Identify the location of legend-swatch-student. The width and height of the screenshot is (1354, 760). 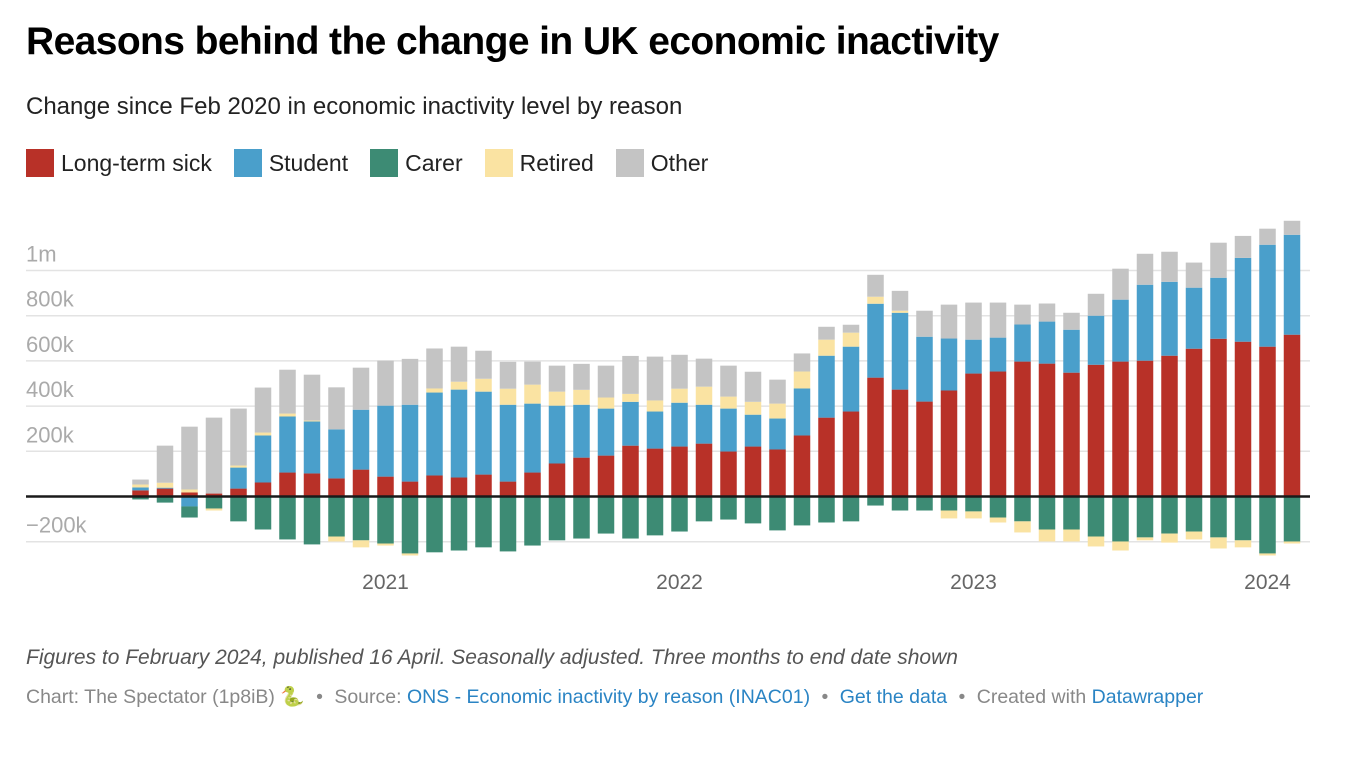
(247, 163).